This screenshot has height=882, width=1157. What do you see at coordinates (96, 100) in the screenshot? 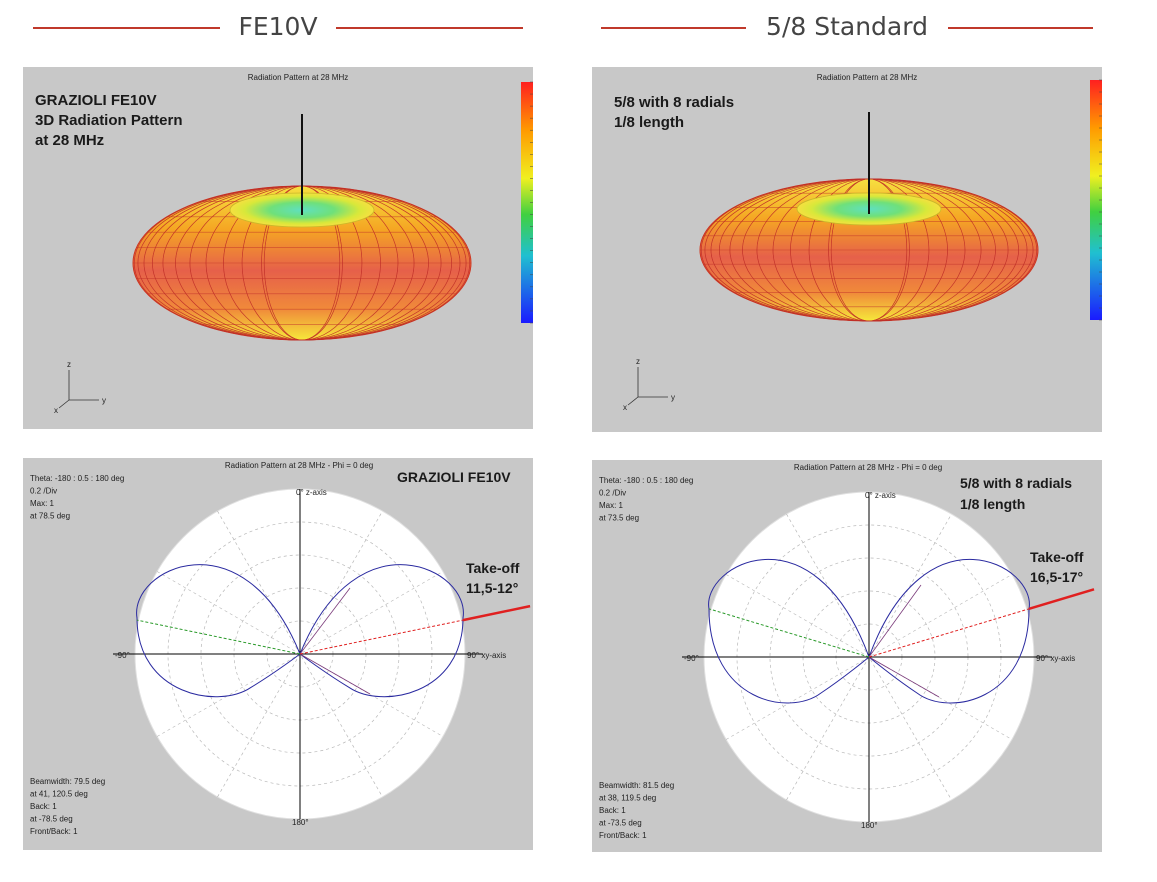
I see `pattern-label-line: GRAZIOLI FE10V` at bounding box center [96, 100].